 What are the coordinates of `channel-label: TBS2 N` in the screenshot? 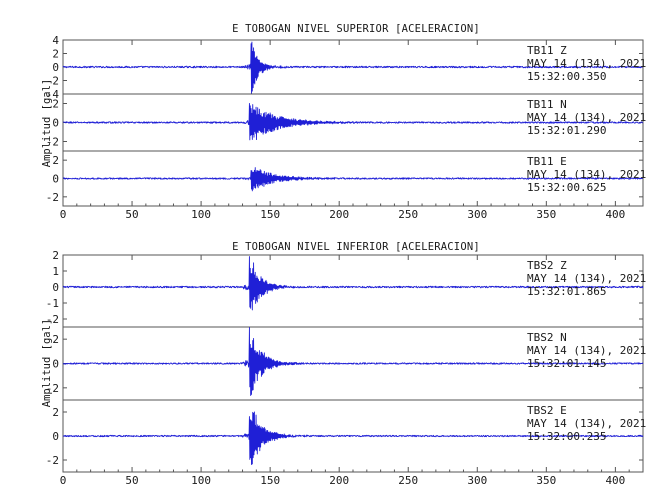 It's located at (547, 337).